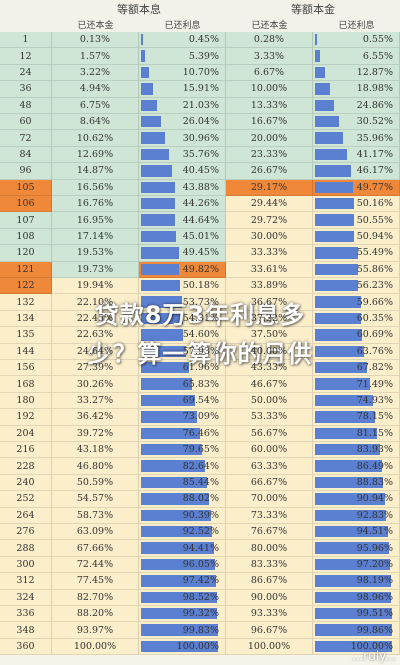 This screenshot has width=400, height=665. I want to click on table-row: 192 36.42% 73.09% 53.33% 78.15%, so click(200, 417).